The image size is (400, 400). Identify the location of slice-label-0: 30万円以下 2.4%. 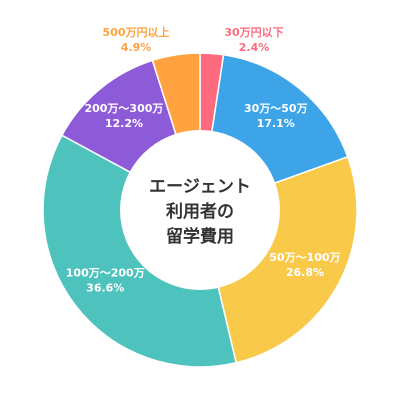
(253, 40).